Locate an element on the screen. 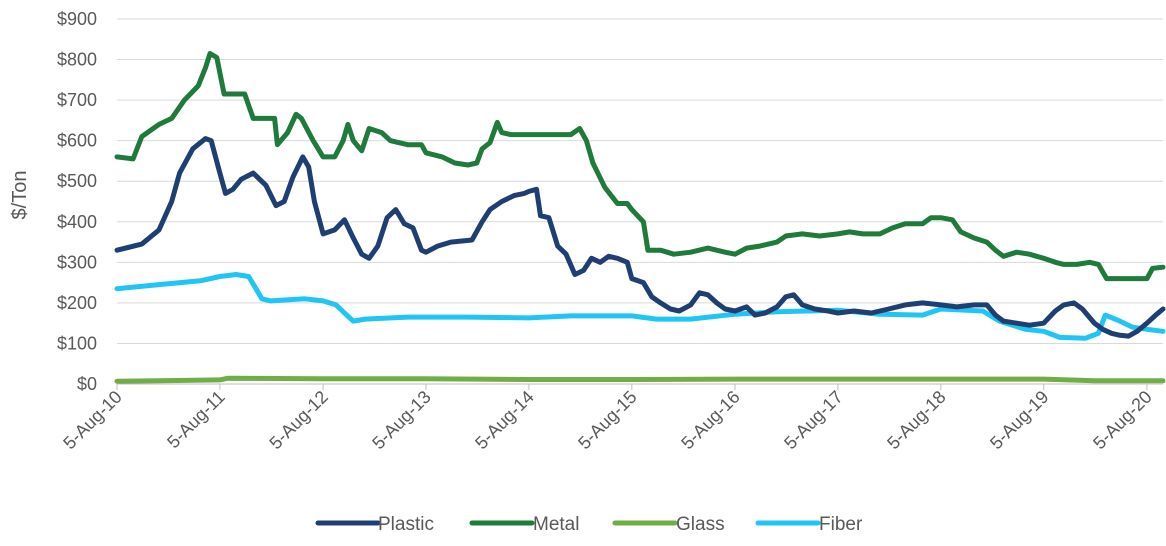  legend-item-metal: Metal is located at coordinates (524, 524).